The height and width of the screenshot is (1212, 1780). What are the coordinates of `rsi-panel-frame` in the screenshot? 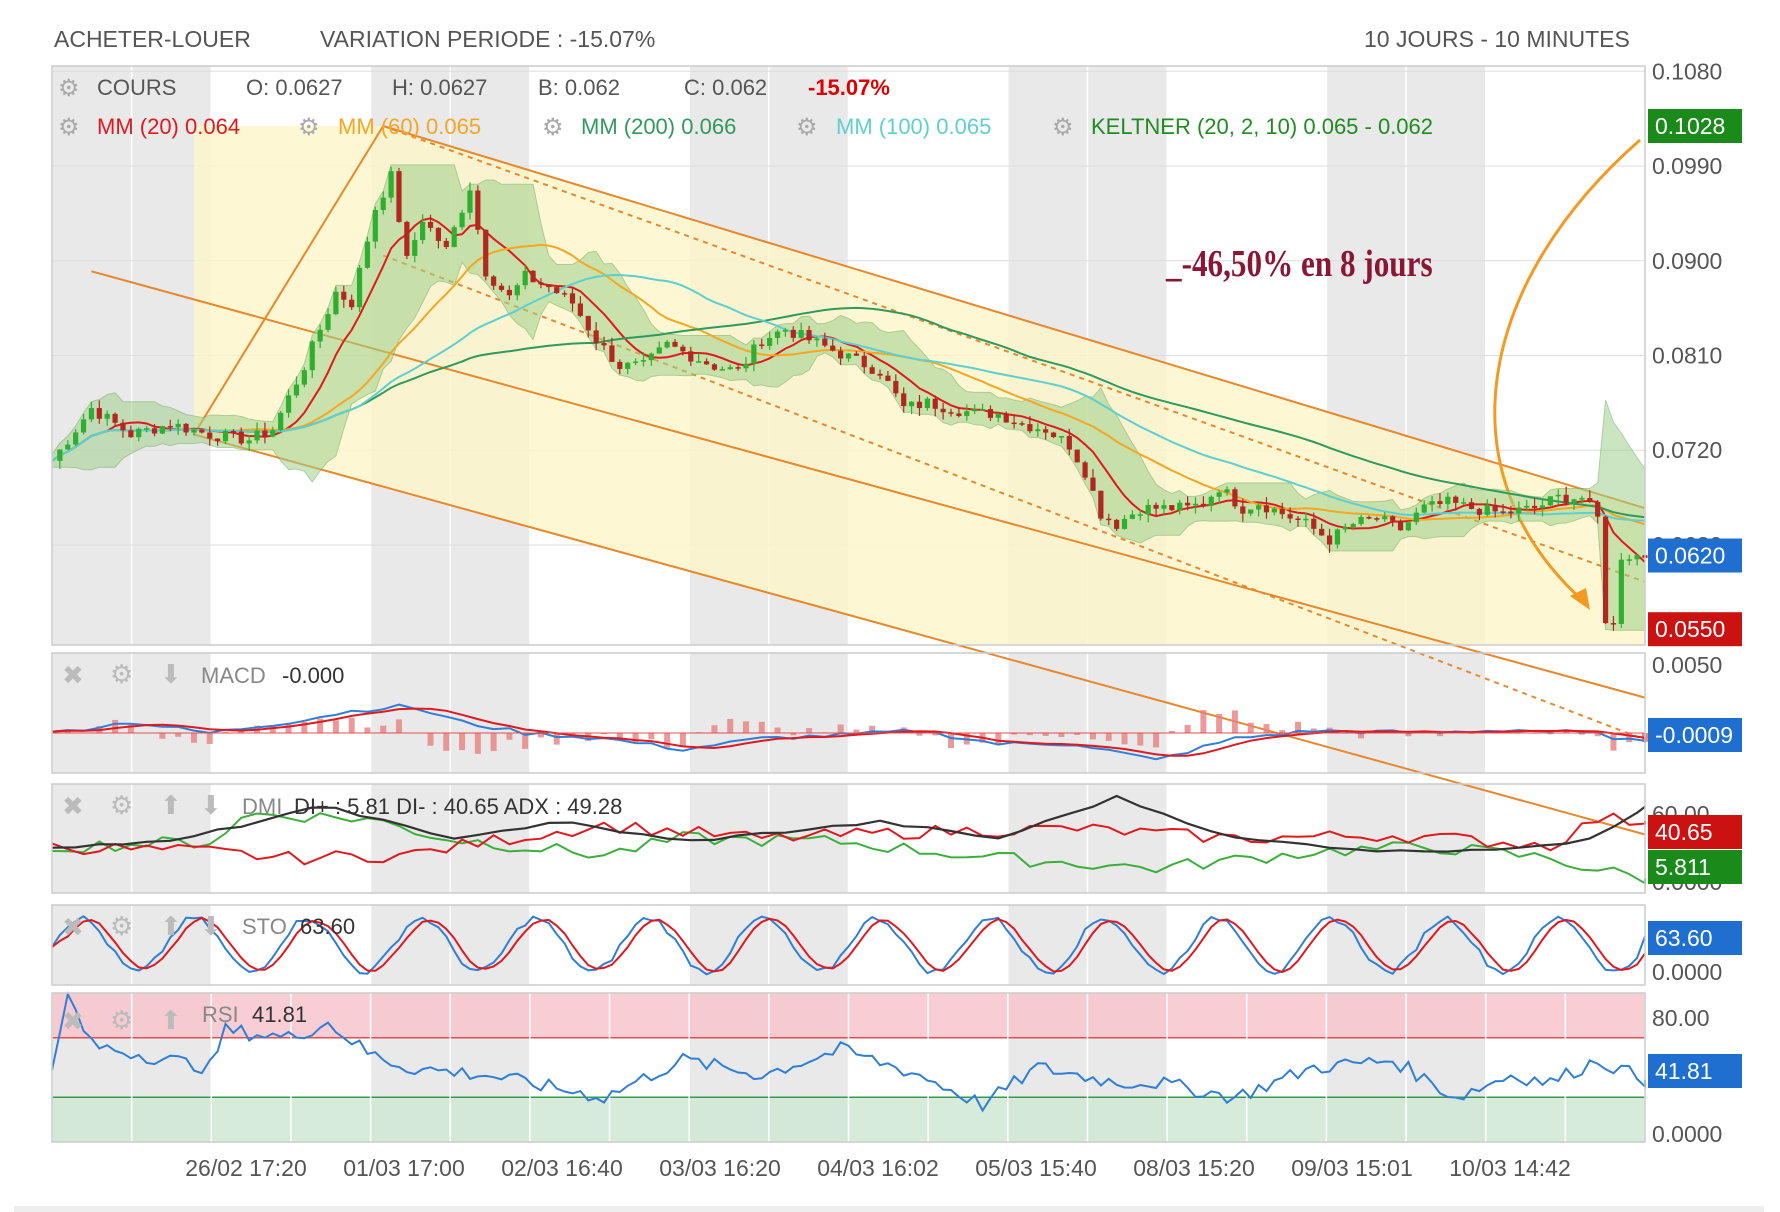 It's located at (848, 1067).